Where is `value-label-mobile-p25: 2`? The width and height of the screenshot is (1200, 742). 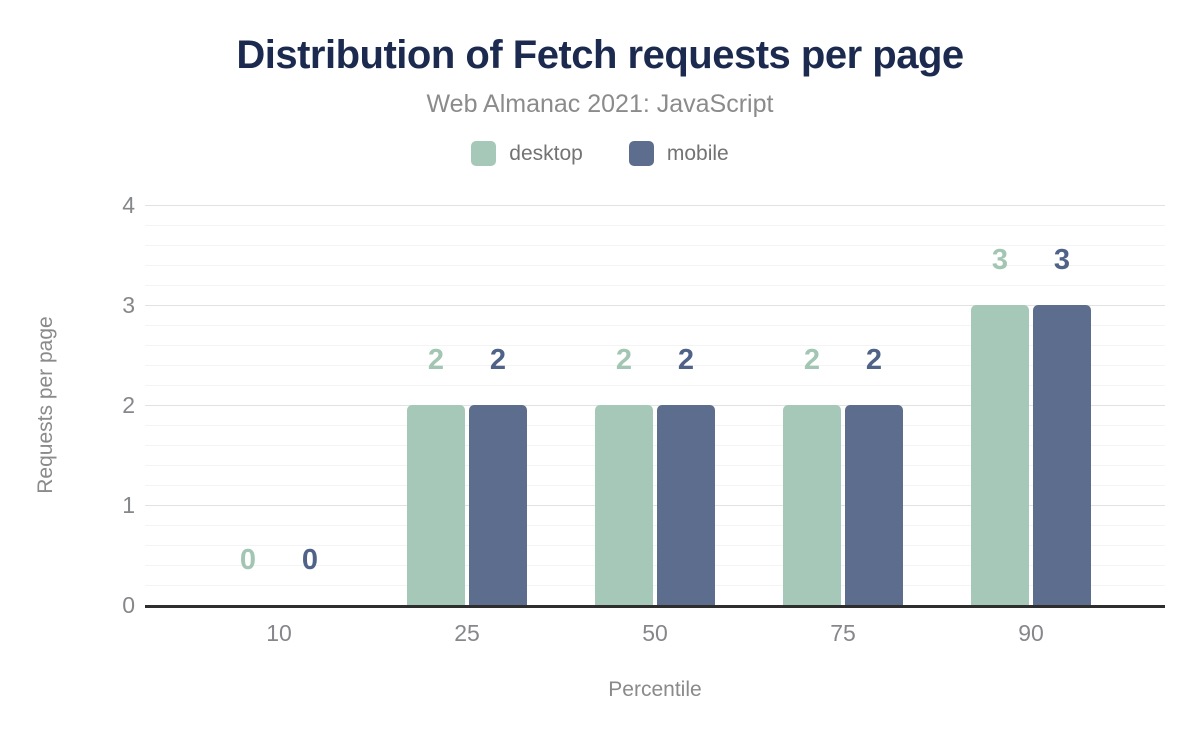
value-label-mobile-p25: 2 is located at coordinates (498, 360).